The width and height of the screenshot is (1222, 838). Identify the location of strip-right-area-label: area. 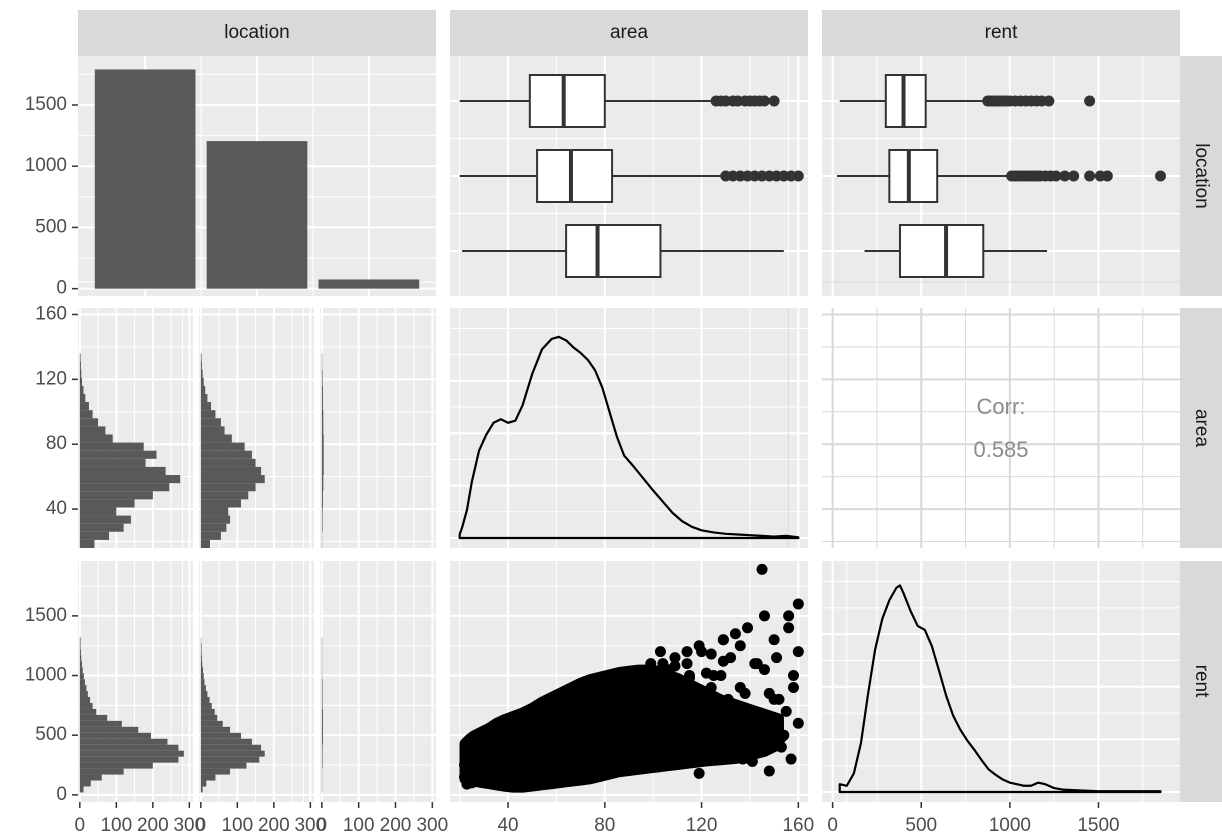
(1201, 428).